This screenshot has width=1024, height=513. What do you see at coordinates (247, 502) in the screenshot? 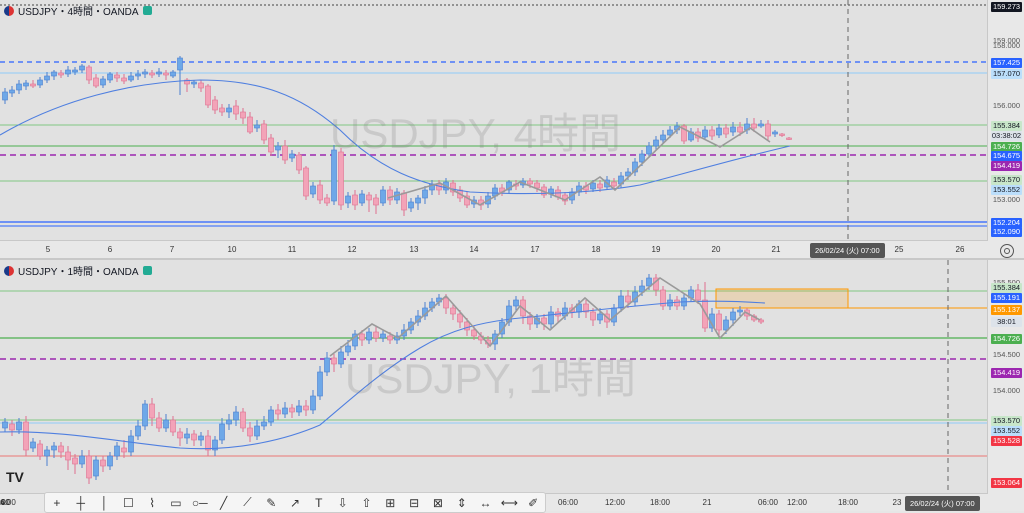
I see `ray-icon: ⟋` at bounding box center [247, 502].